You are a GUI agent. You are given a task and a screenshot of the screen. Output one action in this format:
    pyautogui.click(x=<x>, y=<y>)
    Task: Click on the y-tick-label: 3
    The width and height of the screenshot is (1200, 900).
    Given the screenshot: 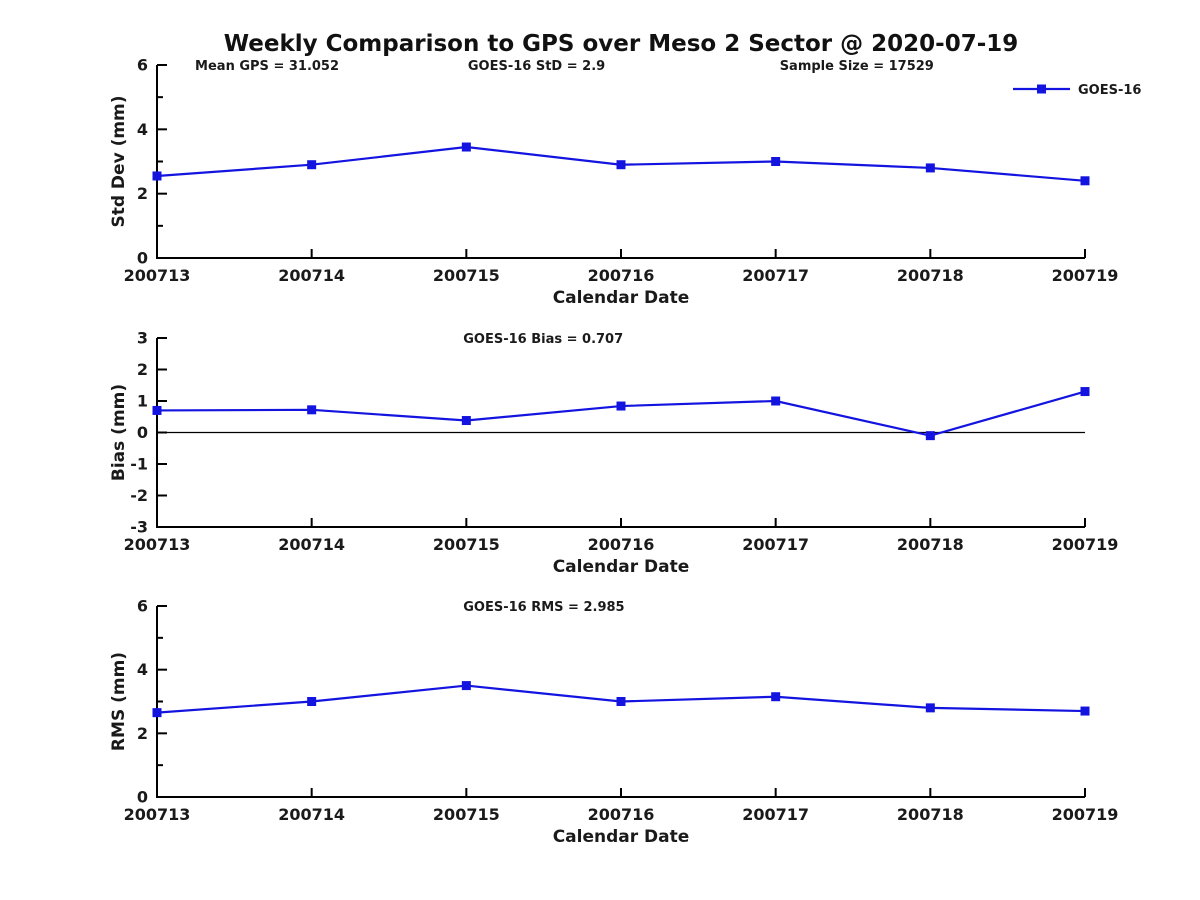 What is the action you would take?
    pyautogui.click(x=142, y=337)
    